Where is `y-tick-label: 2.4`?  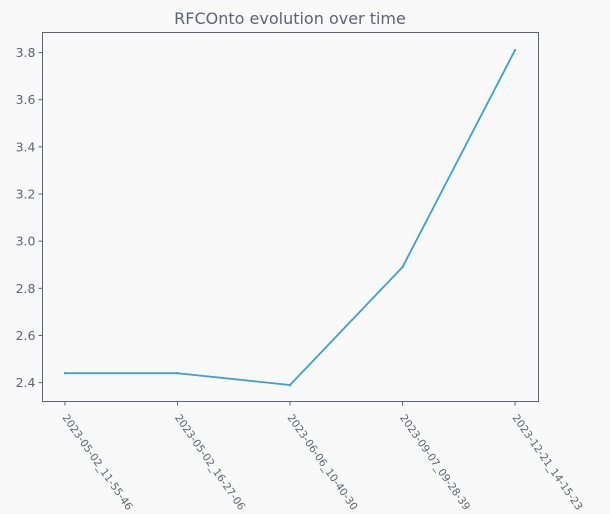 y-tick-label: 2.4 is located at coordinates (26, 382).